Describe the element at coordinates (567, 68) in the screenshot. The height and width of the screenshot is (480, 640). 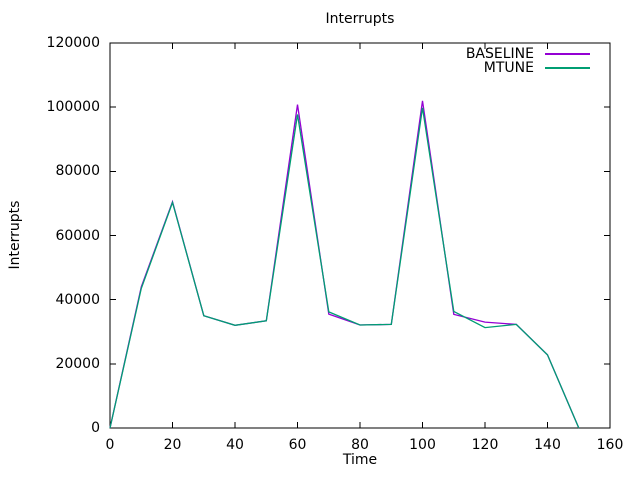
I see `legend-line-mtune-icon` at that location.